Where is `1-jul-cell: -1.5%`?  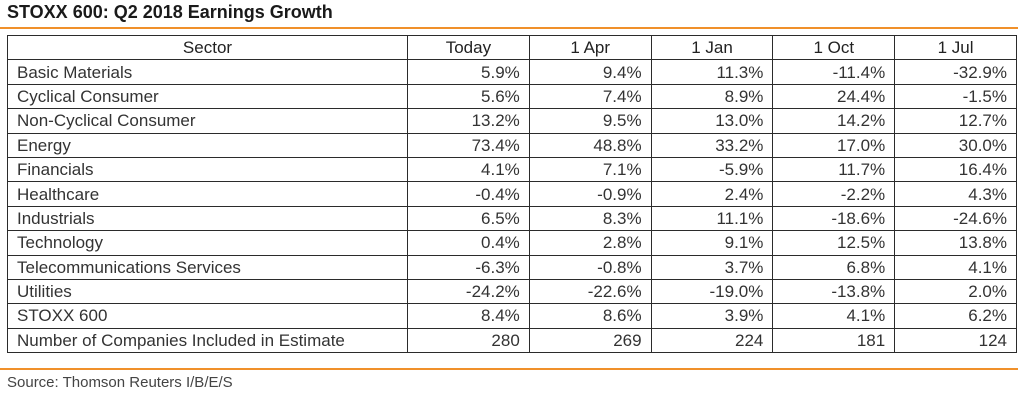
1-jul-cell: -1.5% is located at coordinates (955, 96).